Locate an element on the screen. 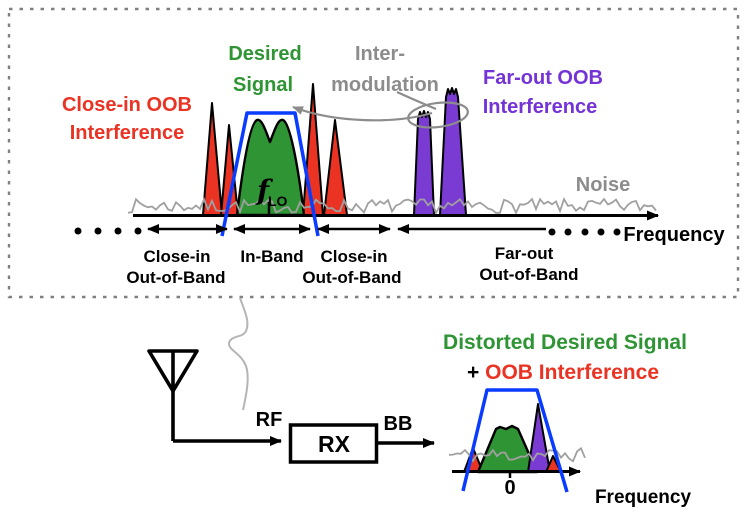  output-title-red: + OOB Interference is located at coordinates (563, 372).